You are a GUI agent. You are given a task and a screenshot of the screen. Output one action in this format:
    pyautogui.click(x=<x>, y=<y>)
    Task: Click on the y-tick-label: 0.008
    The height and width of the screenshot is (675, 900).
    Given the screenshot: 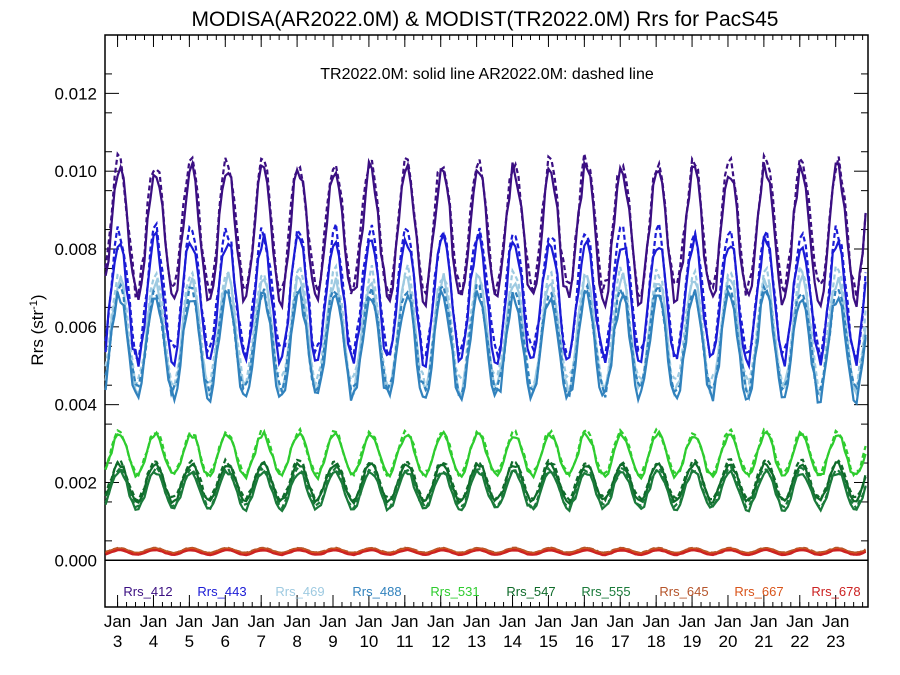 What is the action you would take?
    pyautogui.click(x=75, y=249)
    